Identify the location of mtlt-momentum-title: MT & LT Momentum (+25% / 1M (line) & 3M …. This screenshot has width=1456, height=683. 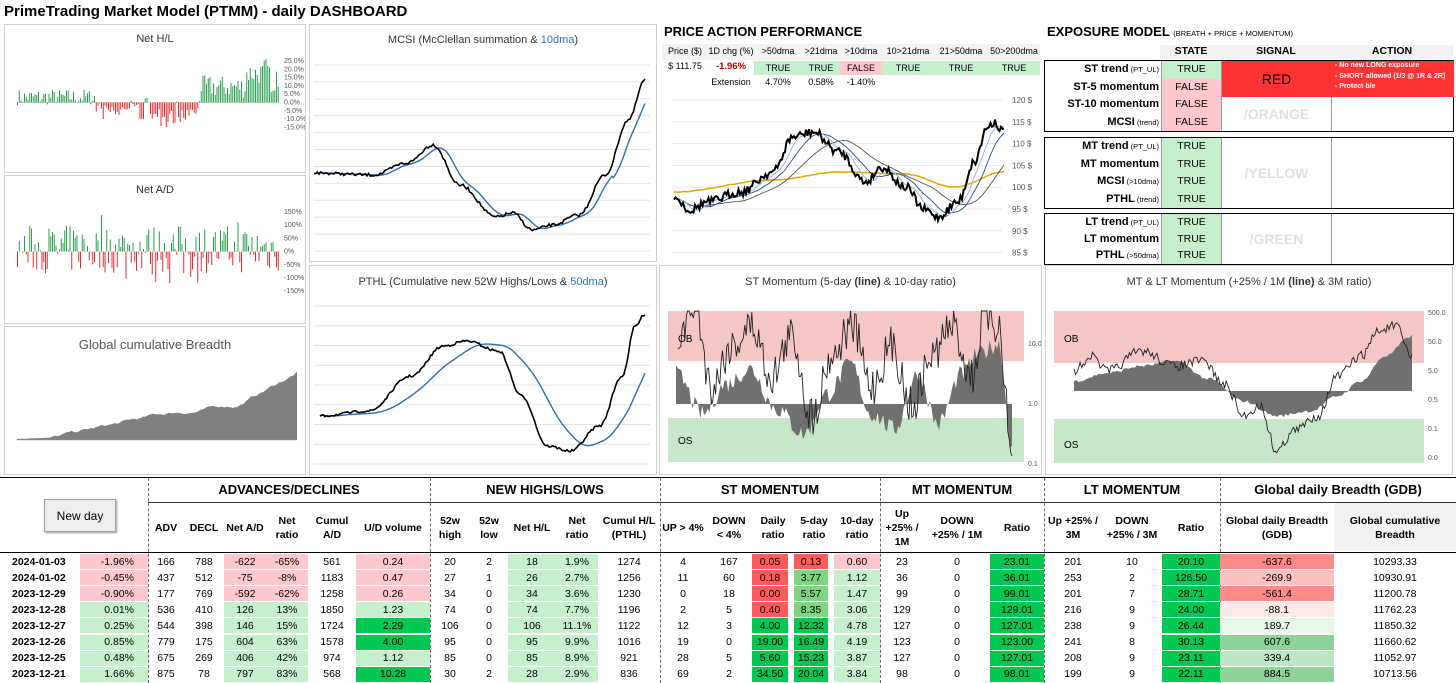
(1249, 282).